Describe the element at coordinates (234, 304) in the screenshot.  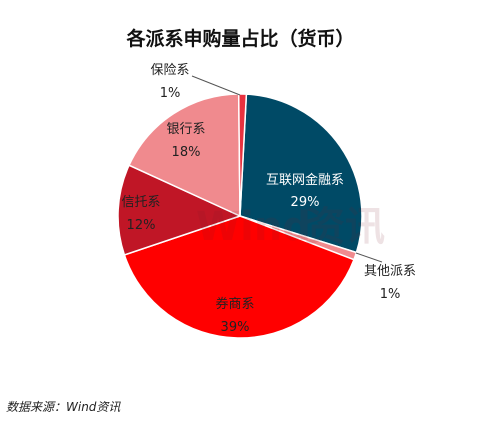
I see `slice-label-2: 券商系` at that location.